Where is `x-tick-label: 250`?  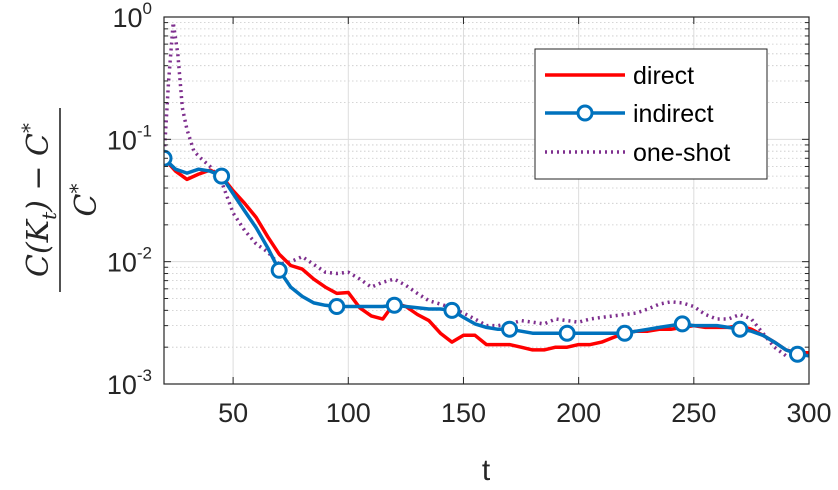
x-tick-label: 250 is located at coordinates (693, 413).